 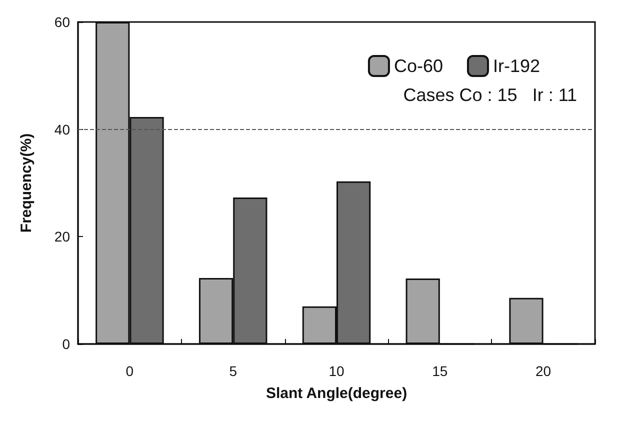 I want to click on y-tick-label: 0, so click(x=66, y=344).